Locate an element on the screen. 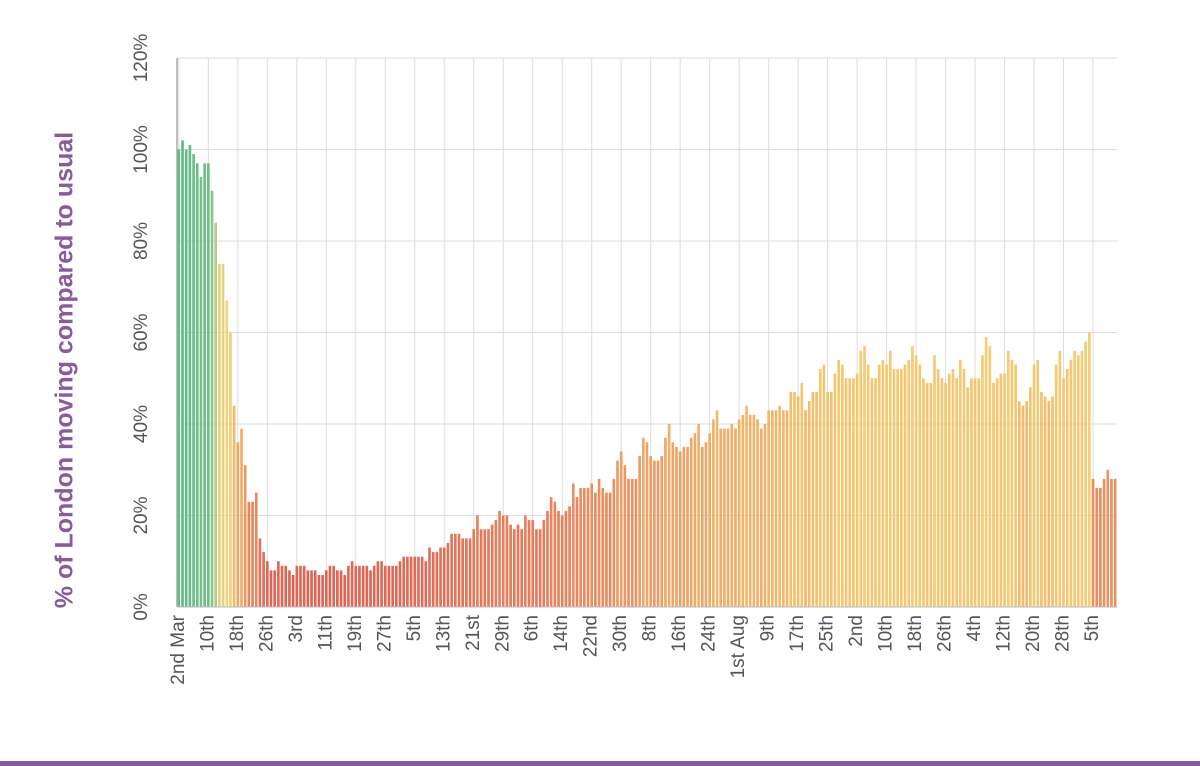 This screenshot has height=766, width=1200. x-tick-label: 10th is located at coordinates (207, 633).